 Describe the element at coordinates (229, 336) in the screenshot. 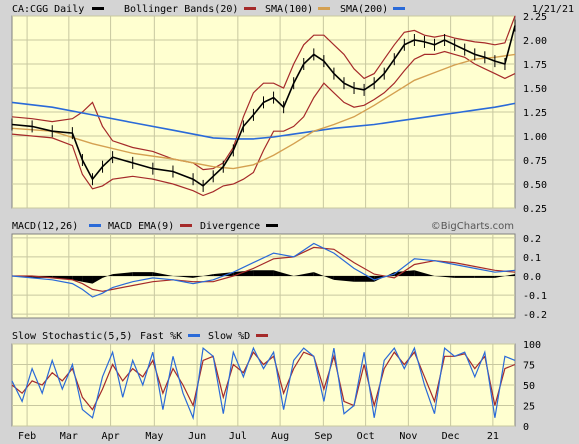

I see `legend-slow-d: Slow %D` at that location.